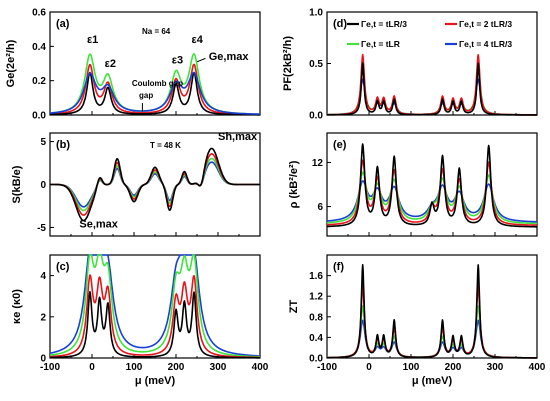 The width and height of the screenshot is (550, 401). Describe the element at coordinates (43, 317) in the screenshot. I see `y-tick-label: 2` at that location.